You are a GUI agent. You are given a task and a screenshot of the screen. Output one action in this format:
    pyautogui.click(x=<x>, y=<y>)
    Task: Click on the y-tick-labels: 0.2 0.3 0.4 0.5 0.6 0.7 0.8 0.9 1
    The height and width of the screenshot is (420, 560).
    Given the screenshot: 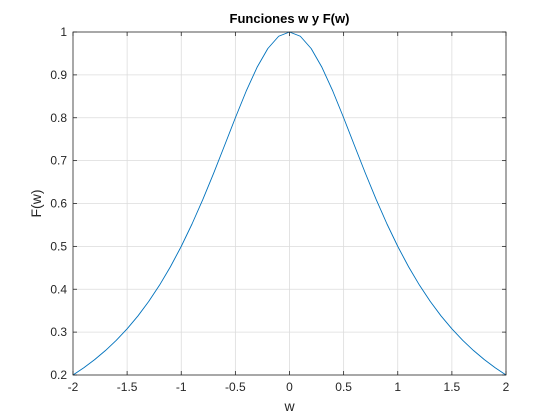 What is the action you would take?
    pyautogui.click(x=58, y=203)
    